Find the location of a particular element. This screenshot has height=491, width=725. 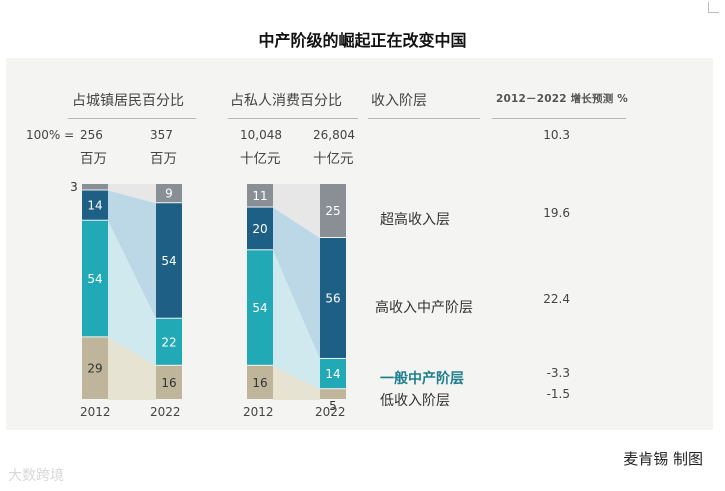

layer-label-low: 低收入阶层 is located at coordinates (415, 401).